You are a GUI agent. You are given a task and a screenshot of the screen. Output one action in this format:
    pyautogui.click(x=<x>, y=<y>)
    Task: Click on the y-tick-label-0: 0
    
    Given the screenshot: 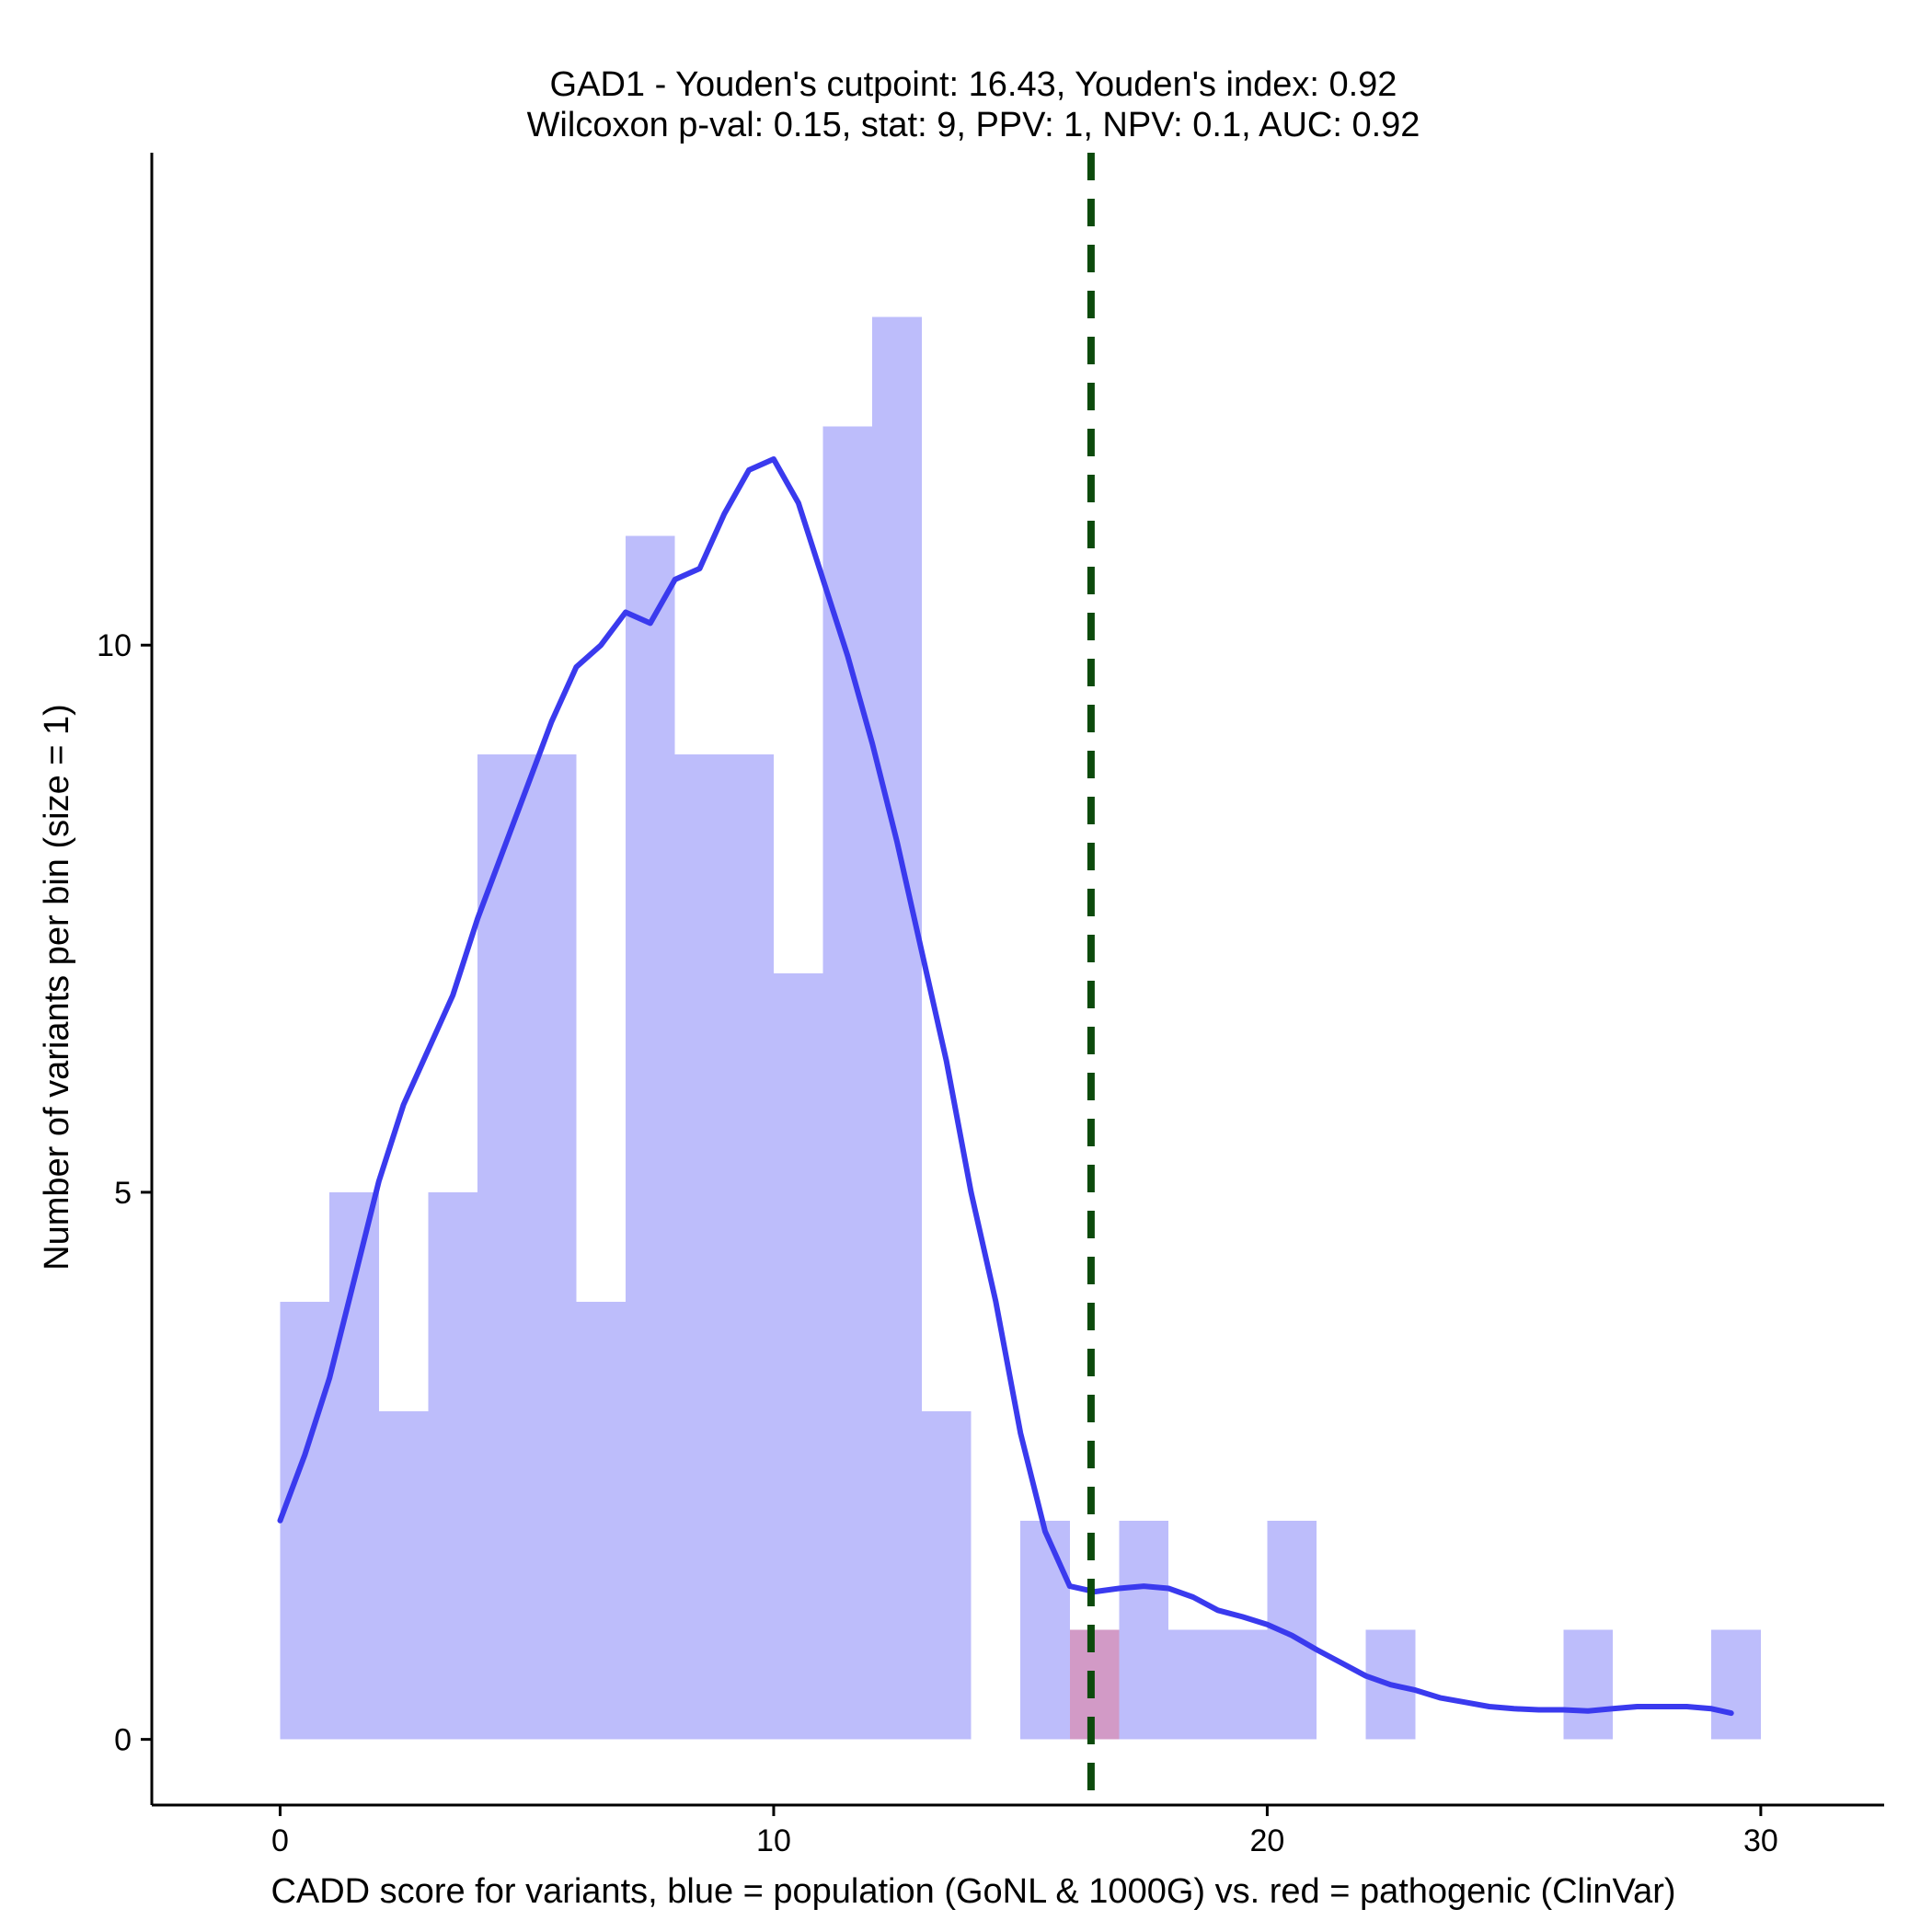 What is the action you would take?
    pyautogui.click(x=123, y=1740)
    